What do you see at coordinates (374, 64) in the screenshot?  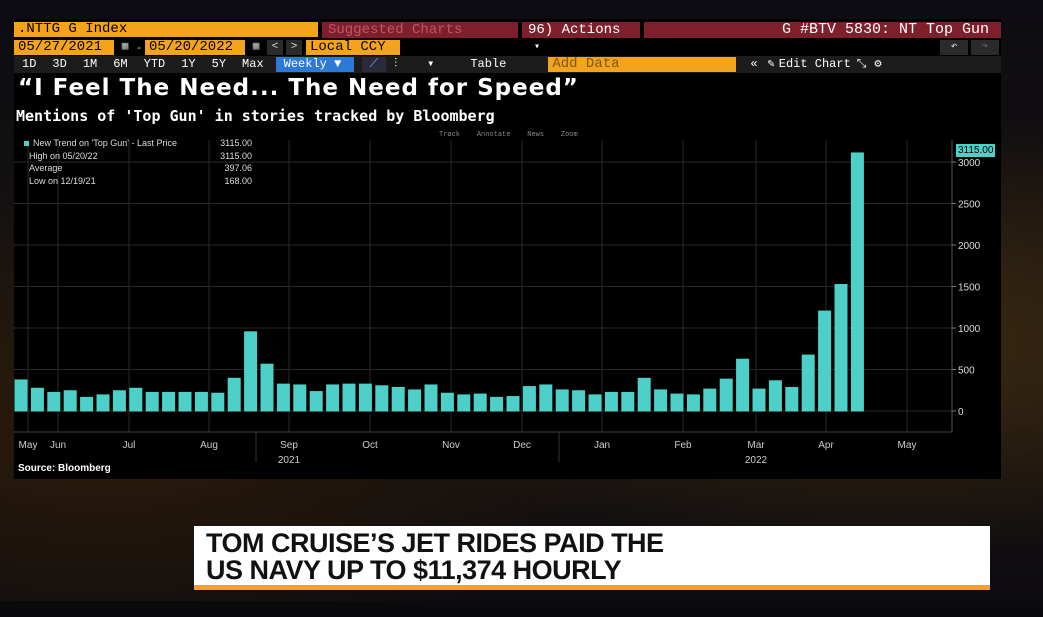 I see `line-chart-icon: ⟋` at bounding box center [374, 64].